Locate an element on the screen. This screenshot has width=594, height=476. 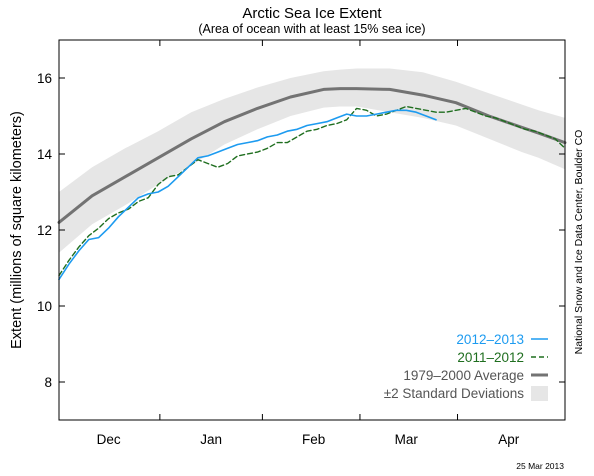
x-tick-label: Jan is located at coordinates (211, 439).